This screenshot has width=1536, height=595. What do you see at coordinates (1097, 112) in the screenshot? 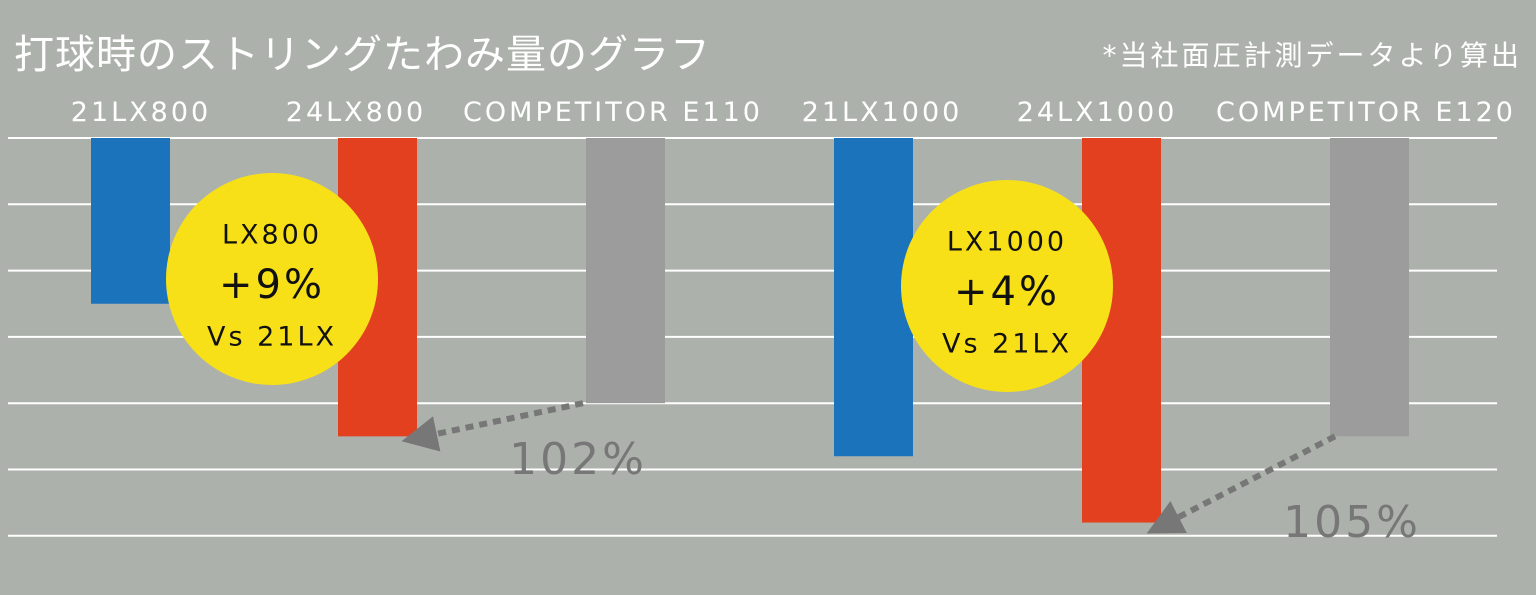
I see `category-label: 24LX1000` at bounding box center [1097, 112].